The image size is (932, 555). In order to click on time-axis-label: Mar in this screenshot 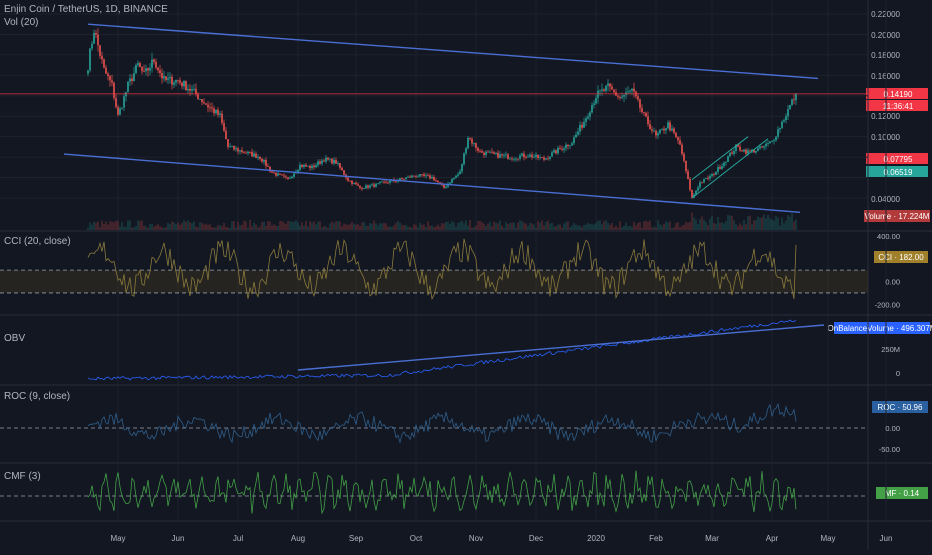, I will do `click(712, 538)`.